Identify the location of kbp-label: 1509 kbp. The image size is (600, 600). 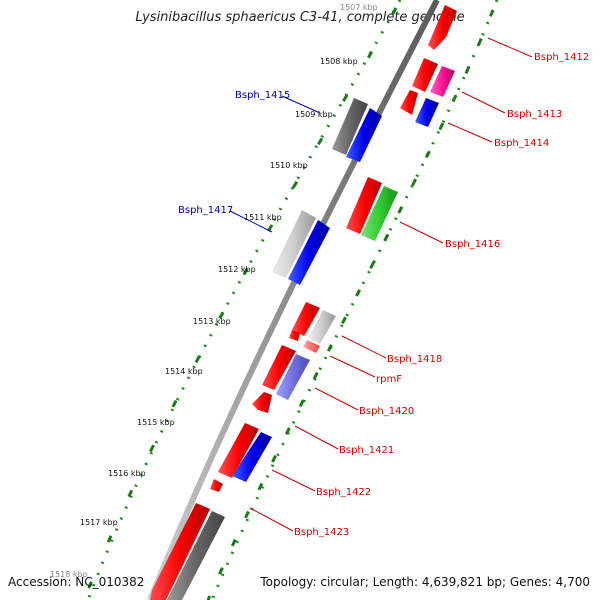
(314, 114).